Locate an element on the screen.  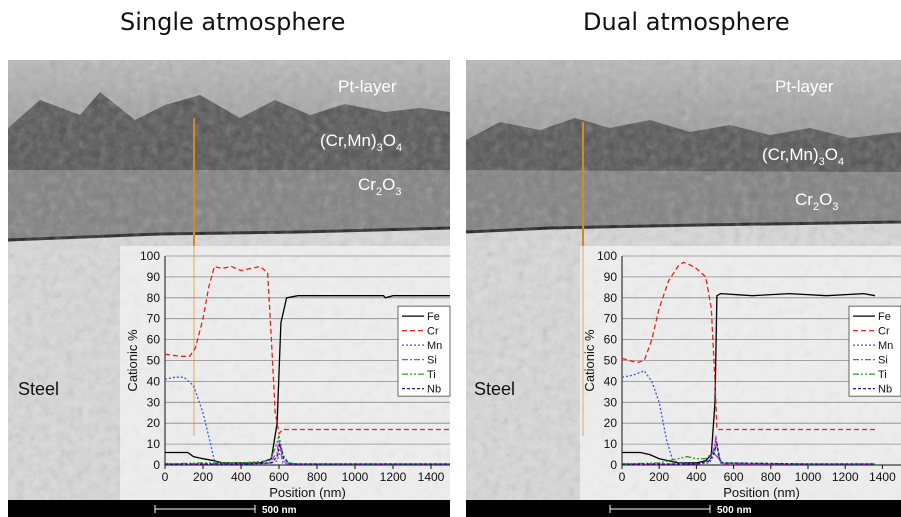
panel-title-single: Single atmosphere is located at coordinates (233, 22).